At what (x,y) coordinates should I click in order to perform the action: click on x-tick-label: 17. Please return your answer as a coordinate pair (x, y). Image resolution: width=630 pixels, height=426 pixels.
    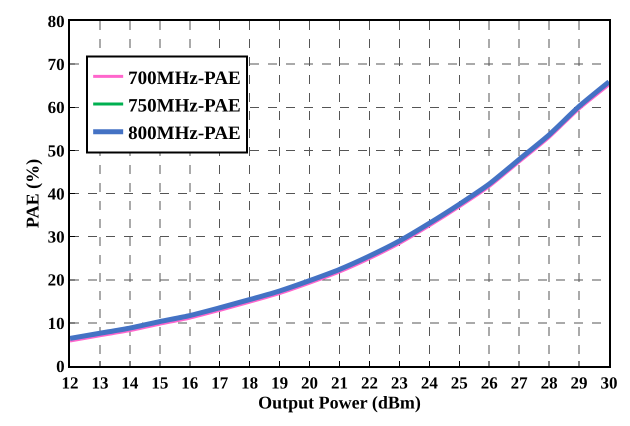
    Looking at the image, I should click on (220, 382).